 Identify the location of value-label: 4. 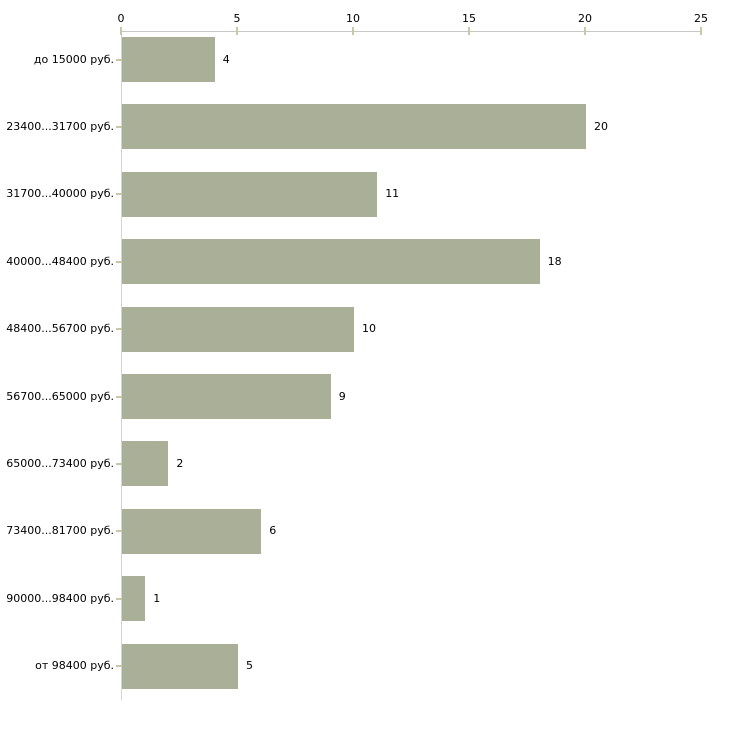
(226, 59).